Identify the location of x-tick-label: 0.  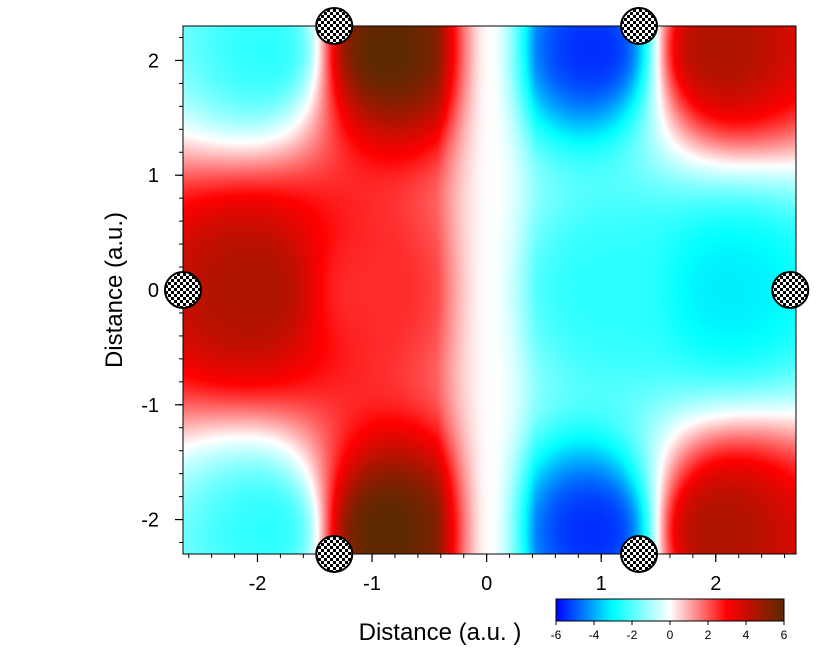
(486, 584).